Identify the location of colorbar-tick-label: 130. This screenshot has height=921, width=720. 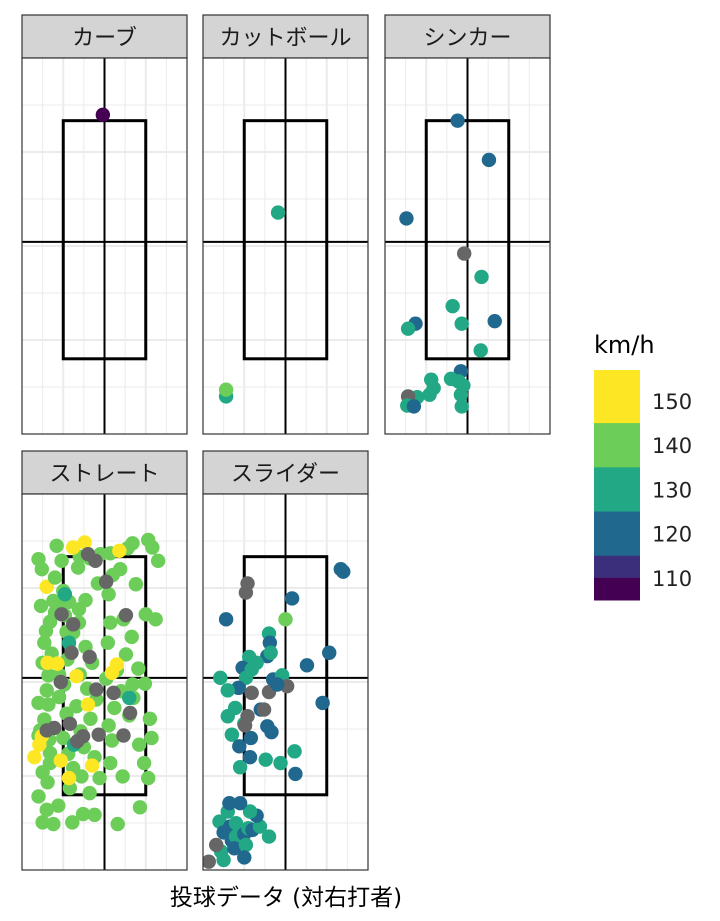
(672, 490).